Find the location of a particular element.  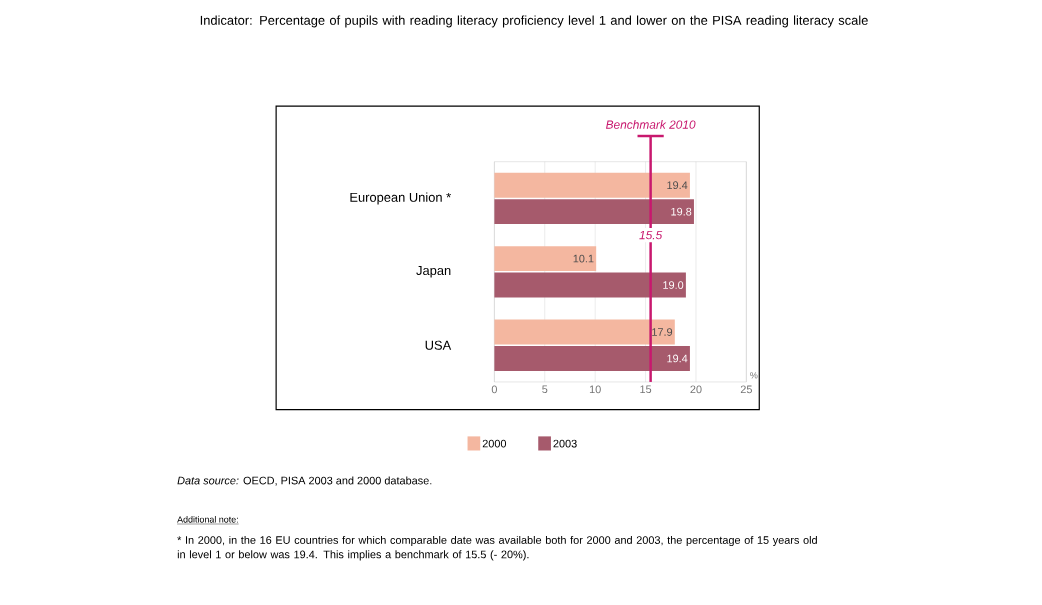

x-tick-label: 20 is located at coordinates (696, 389).